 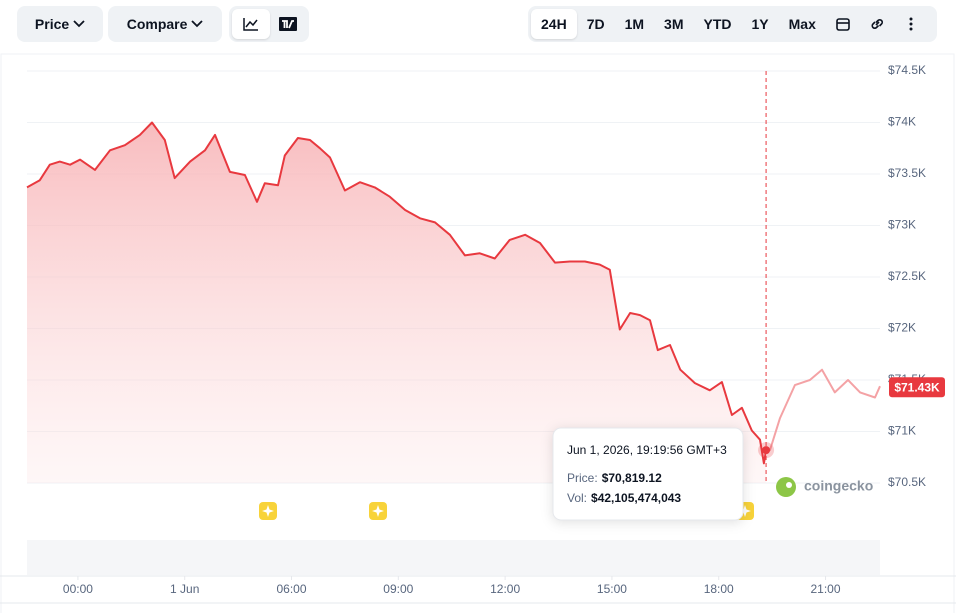 I want to click on compare-text: Compare, so click(x=157, y=24).